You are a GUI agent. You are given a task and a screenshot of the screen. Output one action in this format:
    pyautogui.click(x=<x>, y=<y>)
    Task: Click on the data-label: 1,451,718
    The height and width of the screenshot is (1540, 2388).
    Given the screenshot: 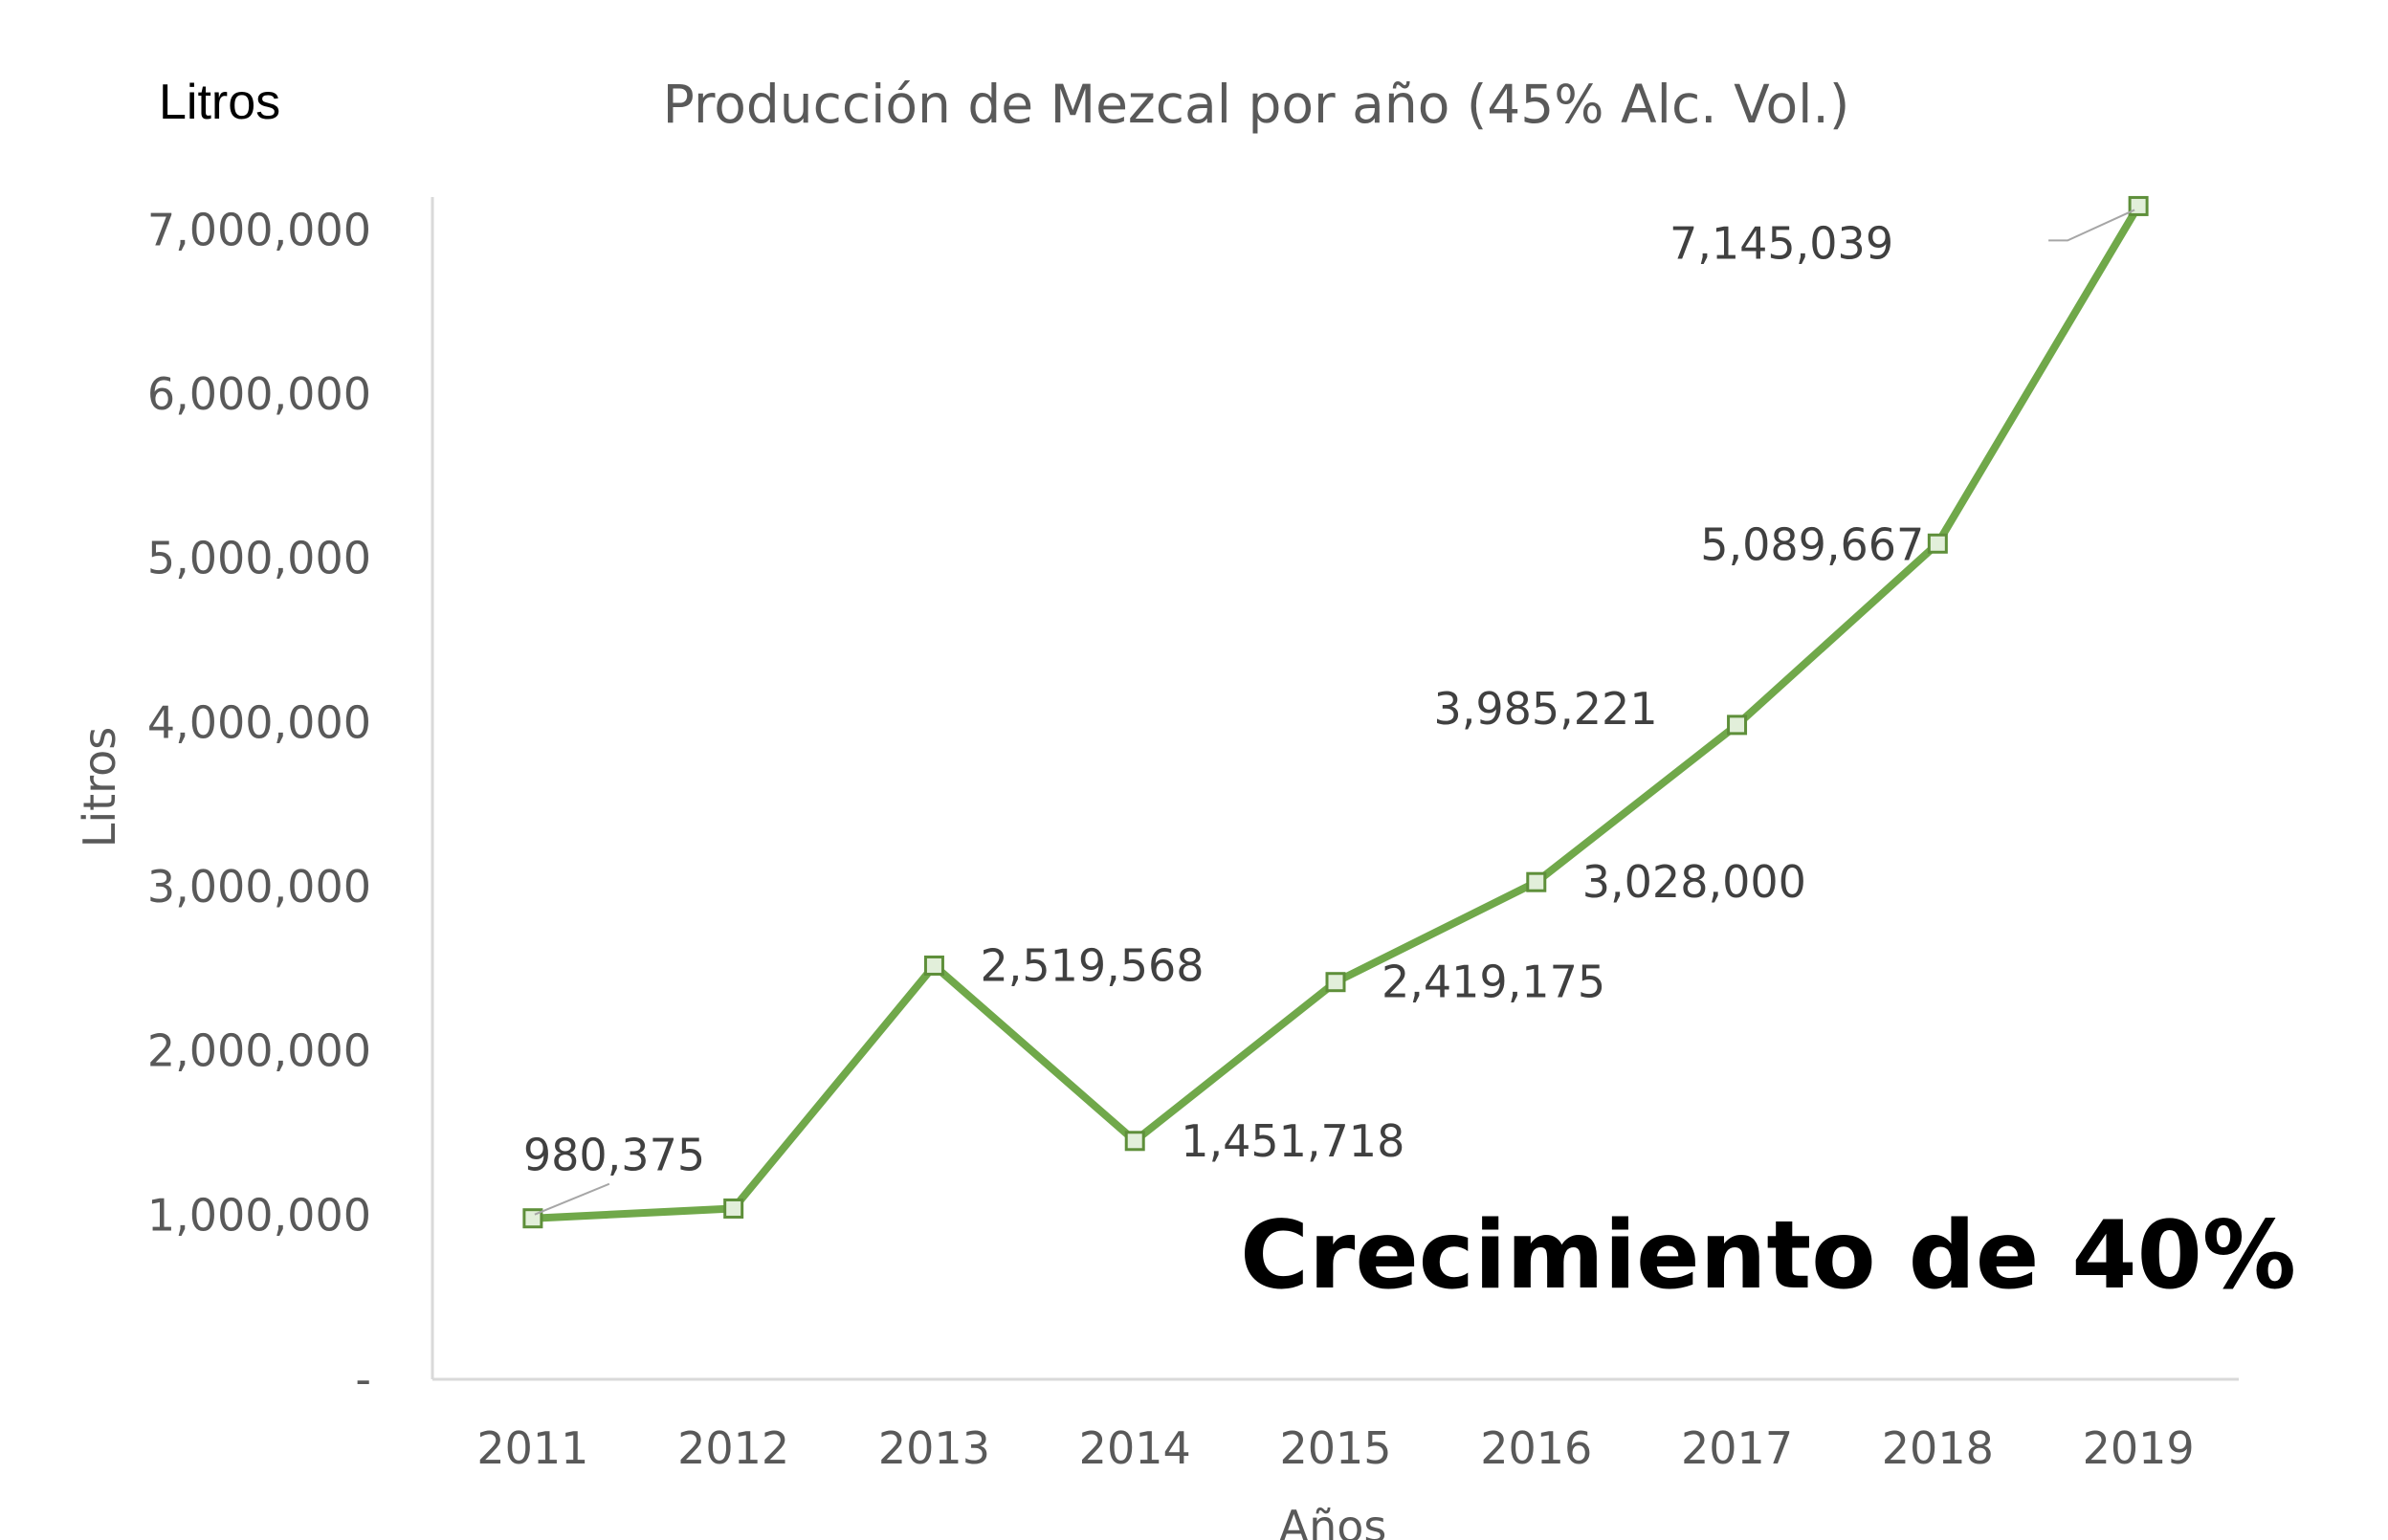 What is the action you would take?
    pyautogui.click(x=1293, y=1141)
    